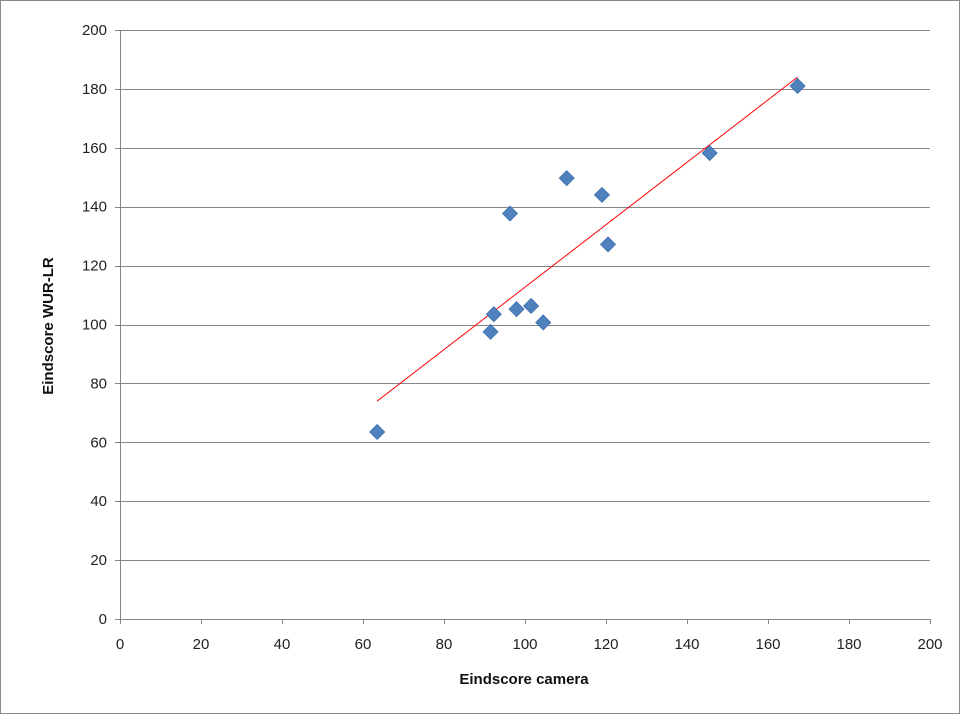 This screenshot has width=960, height=715. Describe the element at coordinates (929, 644) in the screenshot. I see `x-tick-label: 200` at that location.